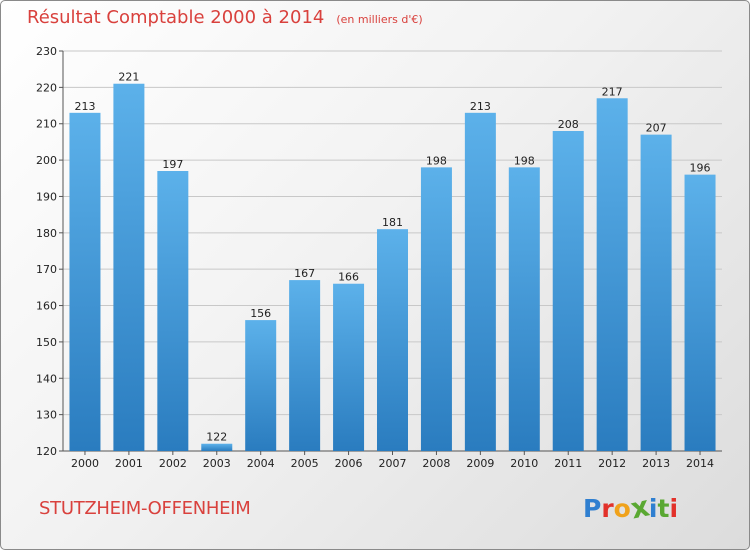  Describe the element at coordinates (348, 277) in the screenshot. I see `data-label-2006: 166` at that location.